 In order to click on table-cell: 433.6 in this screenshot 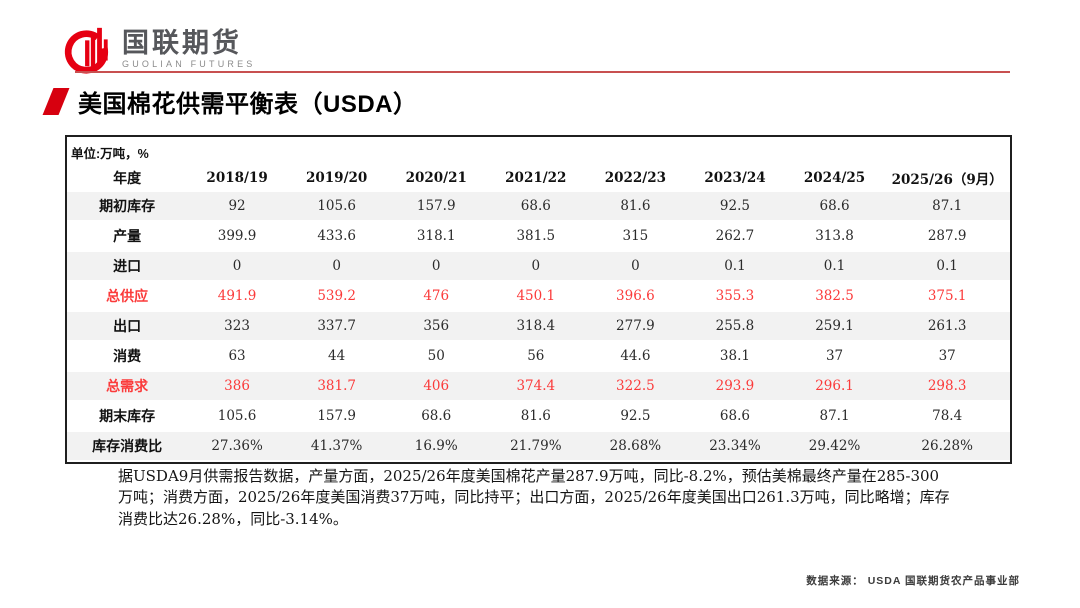, I will do `click(336, 236)`.